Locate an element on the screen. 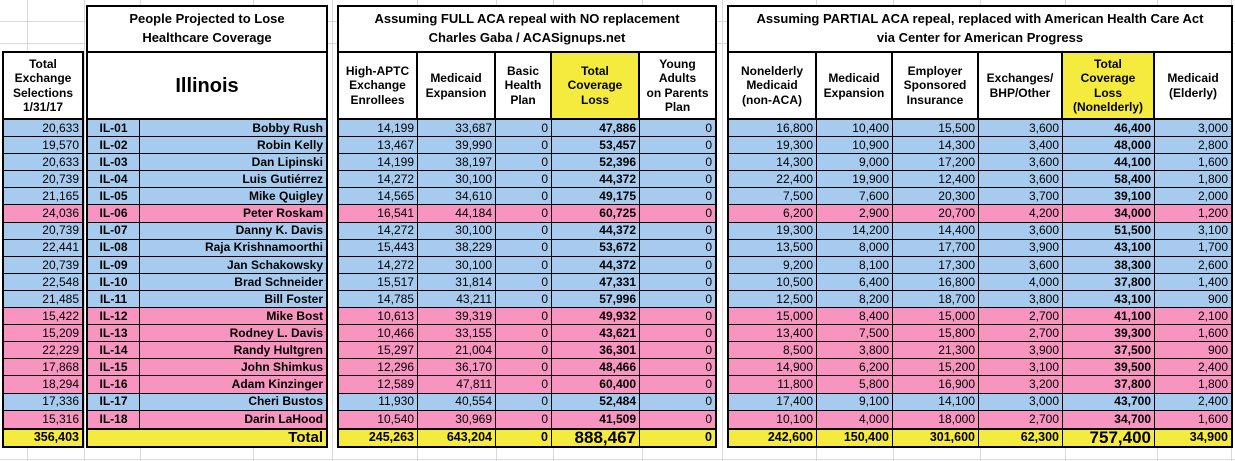  partial-repeal-value-cell: 2,600 is located at coordinates (1193, 265).